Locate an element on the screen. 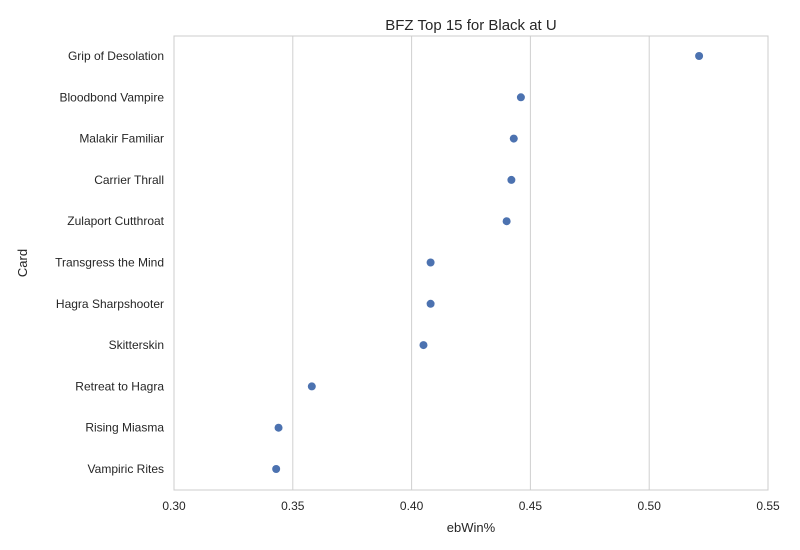 The image size is (800, 550). x-tick-label: 0.50 is located at coordinates (650, 506).